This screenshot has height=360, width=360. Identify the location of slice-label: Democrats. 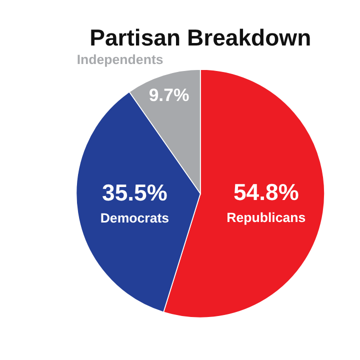
(135, 218).